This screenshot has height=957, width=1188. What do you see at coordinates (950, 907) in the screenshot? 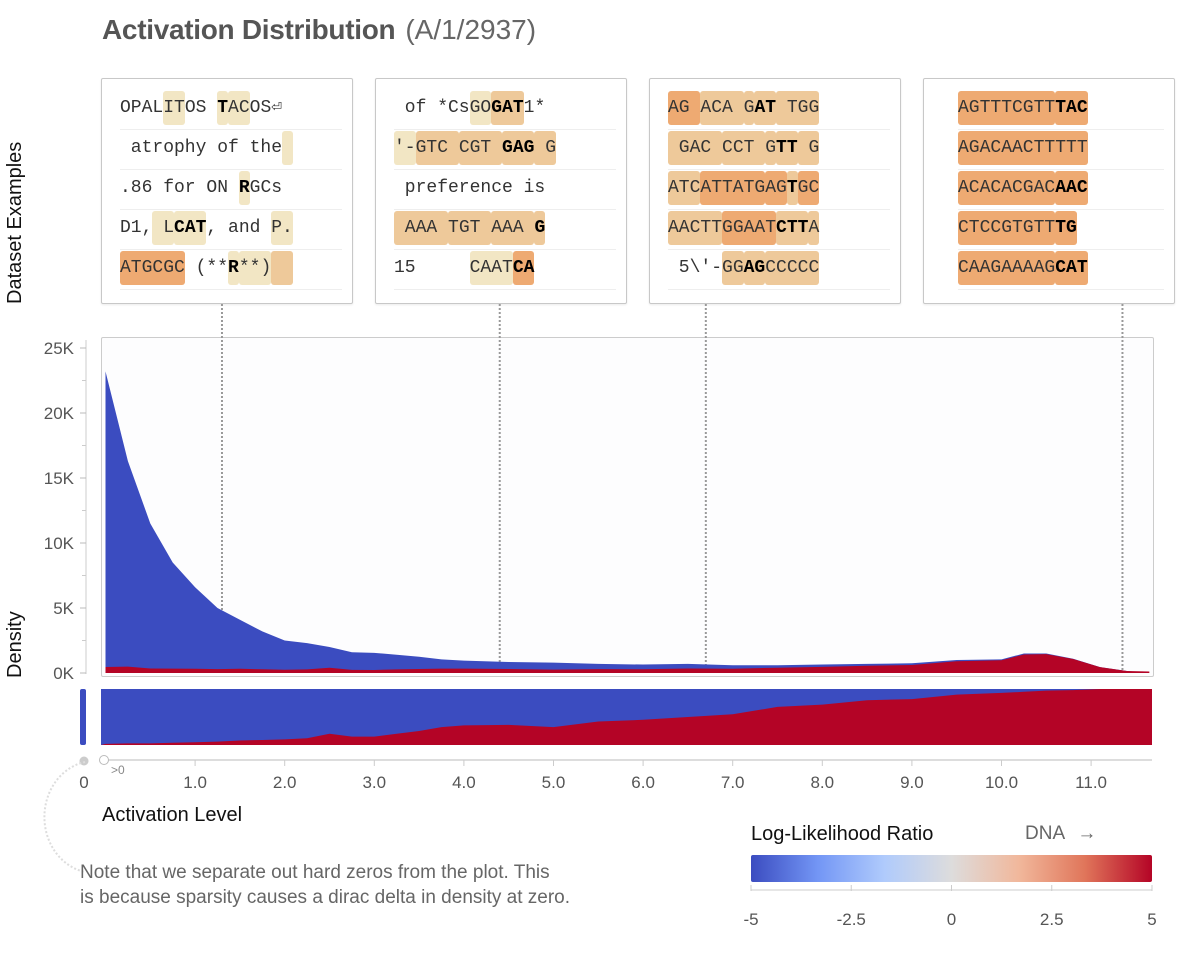
I see `colorbar-axis: -5 -2.5 0 2.5 5` at bounding box center [950, 907].